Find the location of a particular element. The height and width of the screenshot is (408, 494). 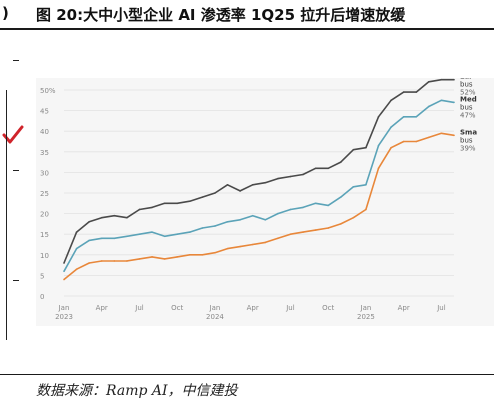

series-end-label: Med is located at coordinates (468, 99).